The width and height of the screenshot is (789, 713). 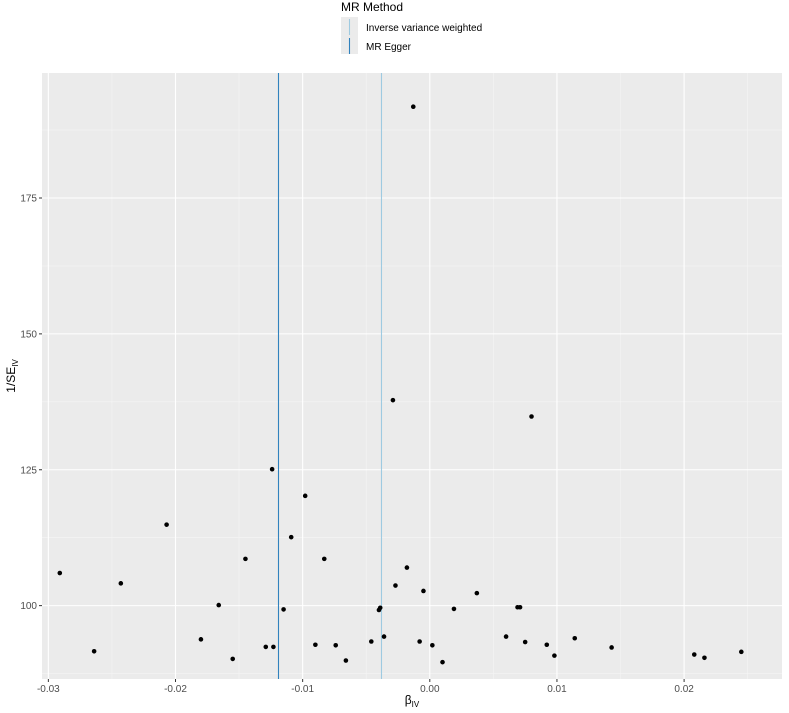 What do you see at coordinates (302, 689) in the screenshot?
I see `x-tick-label: -0.01` at bounding box center [302, 689].